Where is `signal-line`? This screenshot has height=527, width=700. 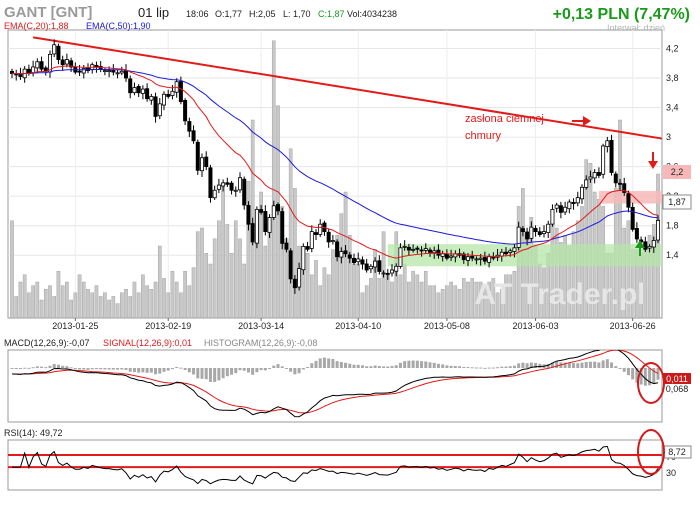 signal-line is located at coordinates (335, 382).